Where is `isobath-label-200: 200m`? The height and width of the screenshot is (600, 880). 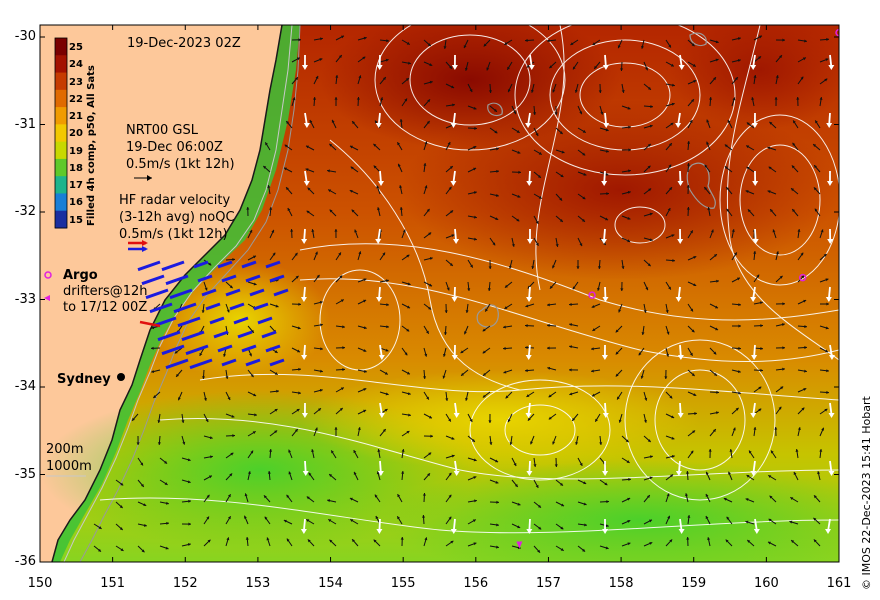
isobath-label-200: 200m is located at coordinates (65, 449).